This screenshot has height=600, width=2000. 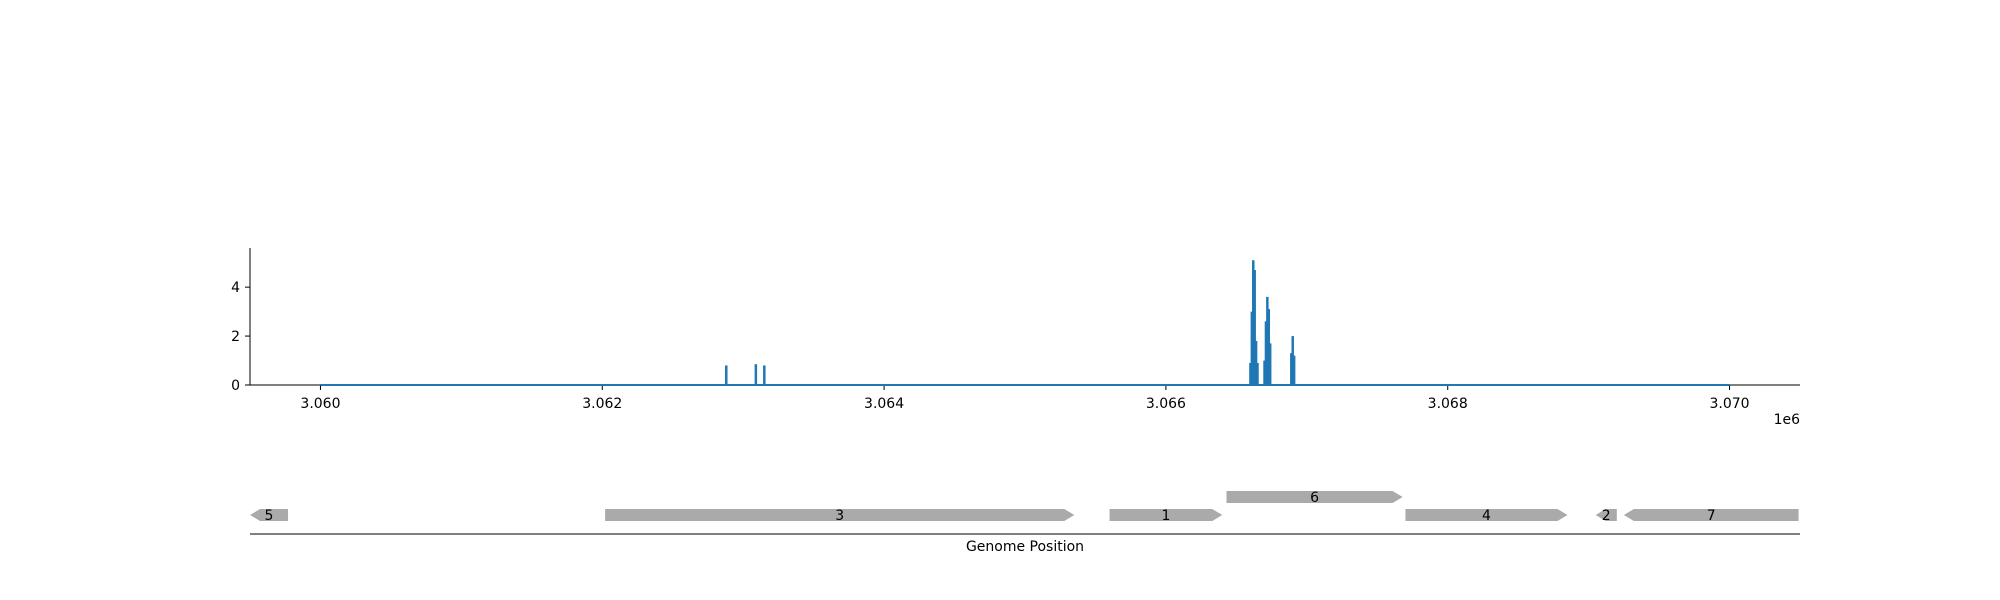 I want to click on gene-label: 7, so click(x=1711, y=516).